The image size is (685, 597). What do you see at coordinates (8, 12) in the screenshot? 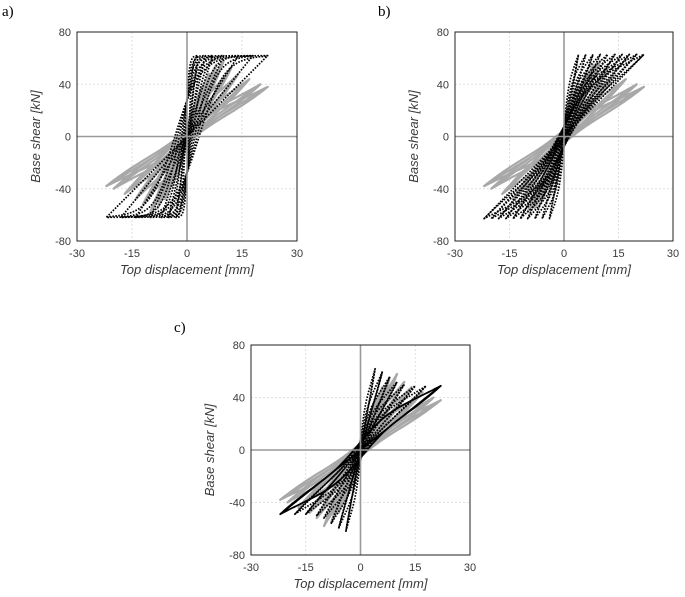
I see `panel-label: a)` at bounding box center [8, 12].